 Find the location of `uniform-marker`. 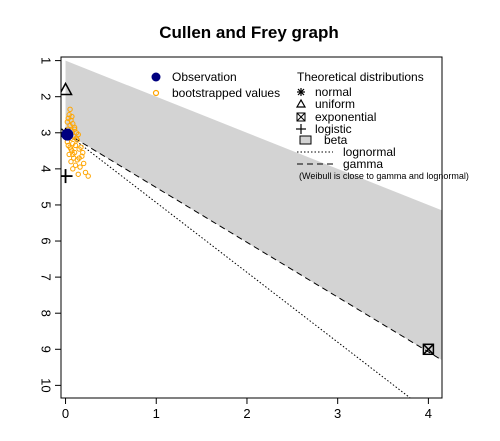

uniform-marker is located at coordinates (67, 88).